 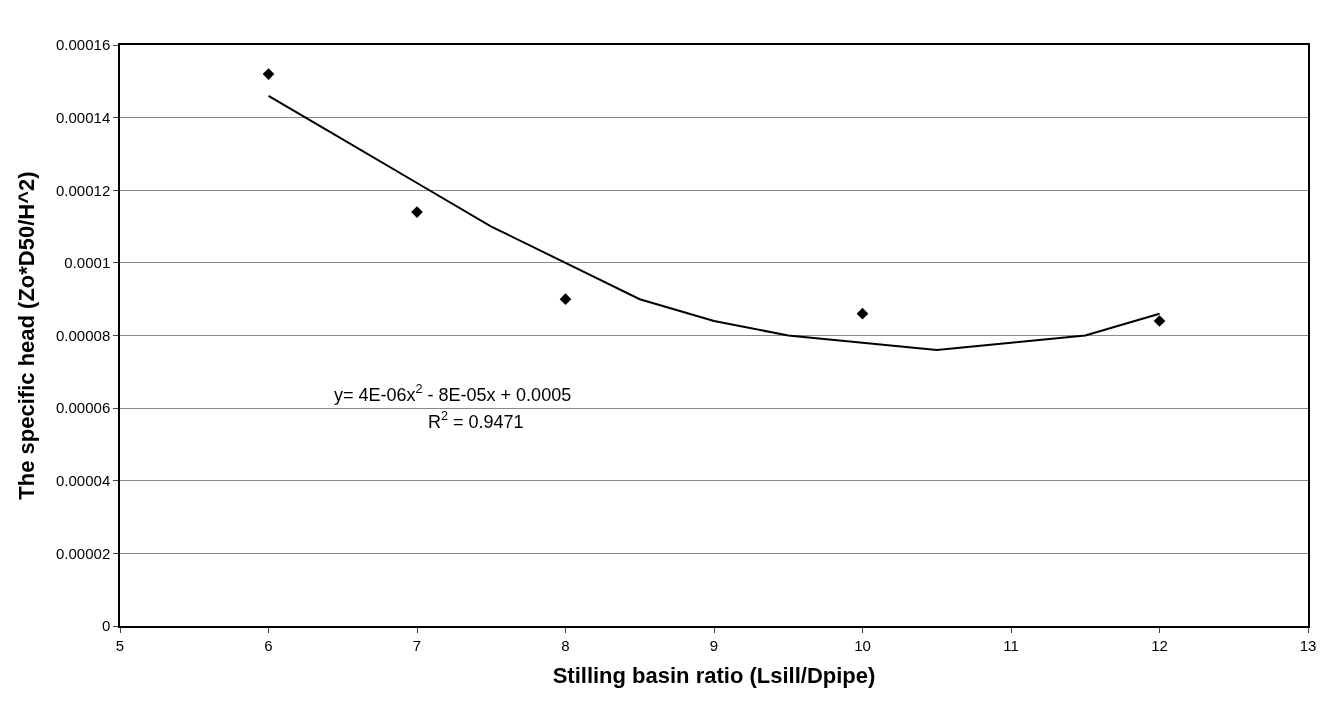 What do you see at coordinates (1159, 645) in the screenshot?
I see `x-tick-label: 12` at bounding box center [1159, 645].